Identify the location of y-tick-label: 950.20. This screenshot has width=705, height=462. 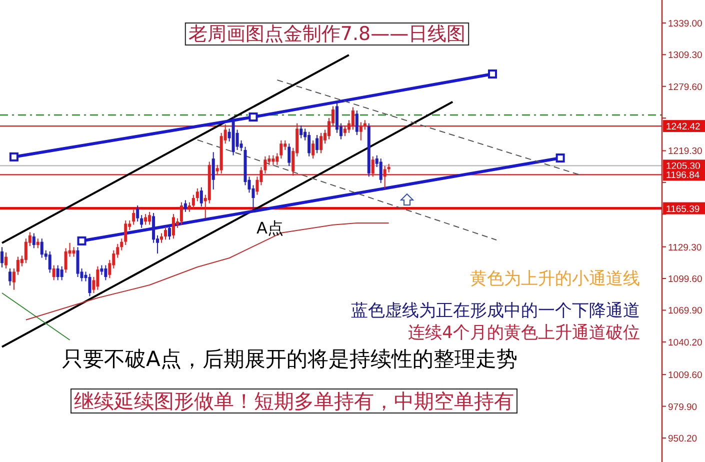
(683, 438).